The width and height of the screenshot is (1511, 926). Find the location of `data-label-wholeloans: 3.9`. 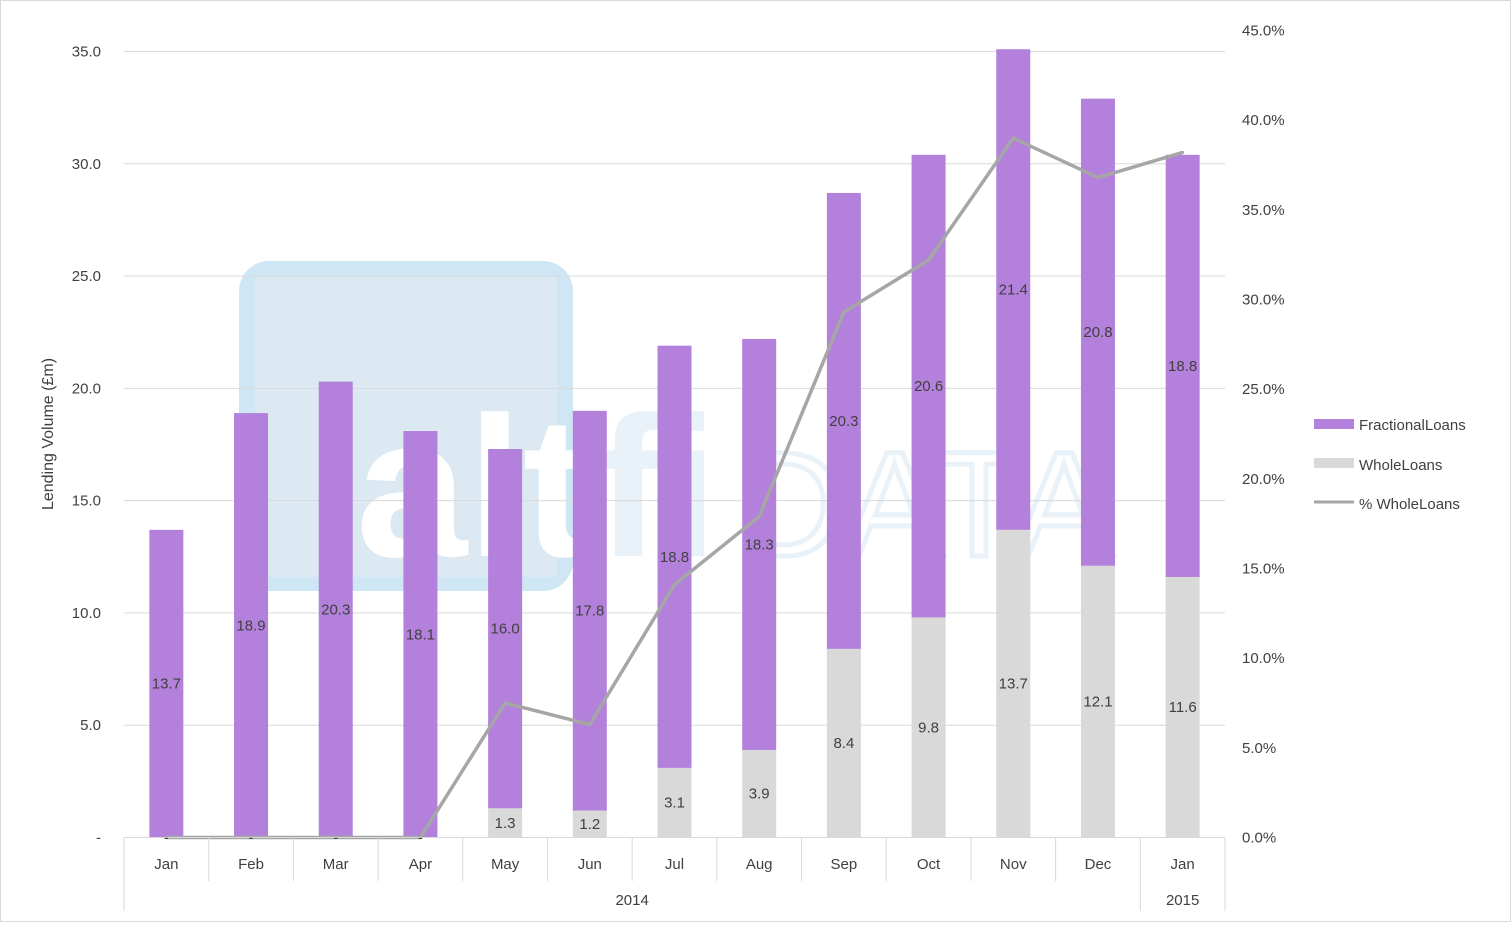

data-label-wholeloans: 3.9 is located at coordinates (759, 794).